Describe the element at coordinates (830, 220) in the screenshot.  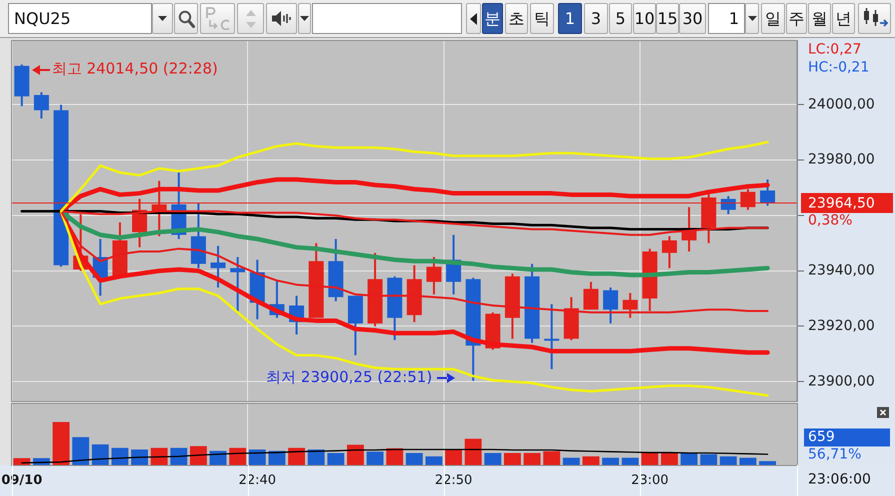
I see `text: 0,38%` at that location.